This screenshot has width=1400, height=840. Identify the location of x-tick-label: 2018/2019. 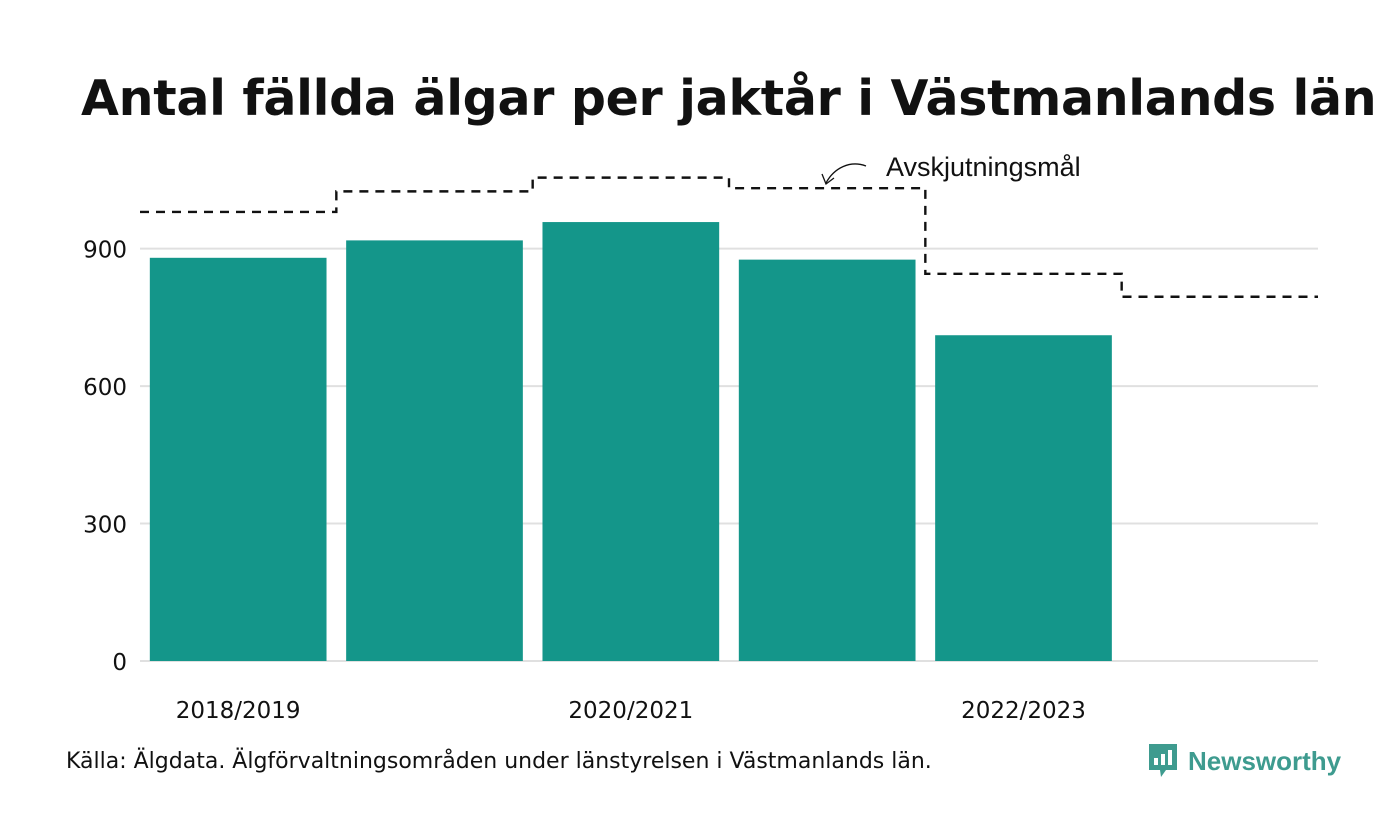
(238, 711).